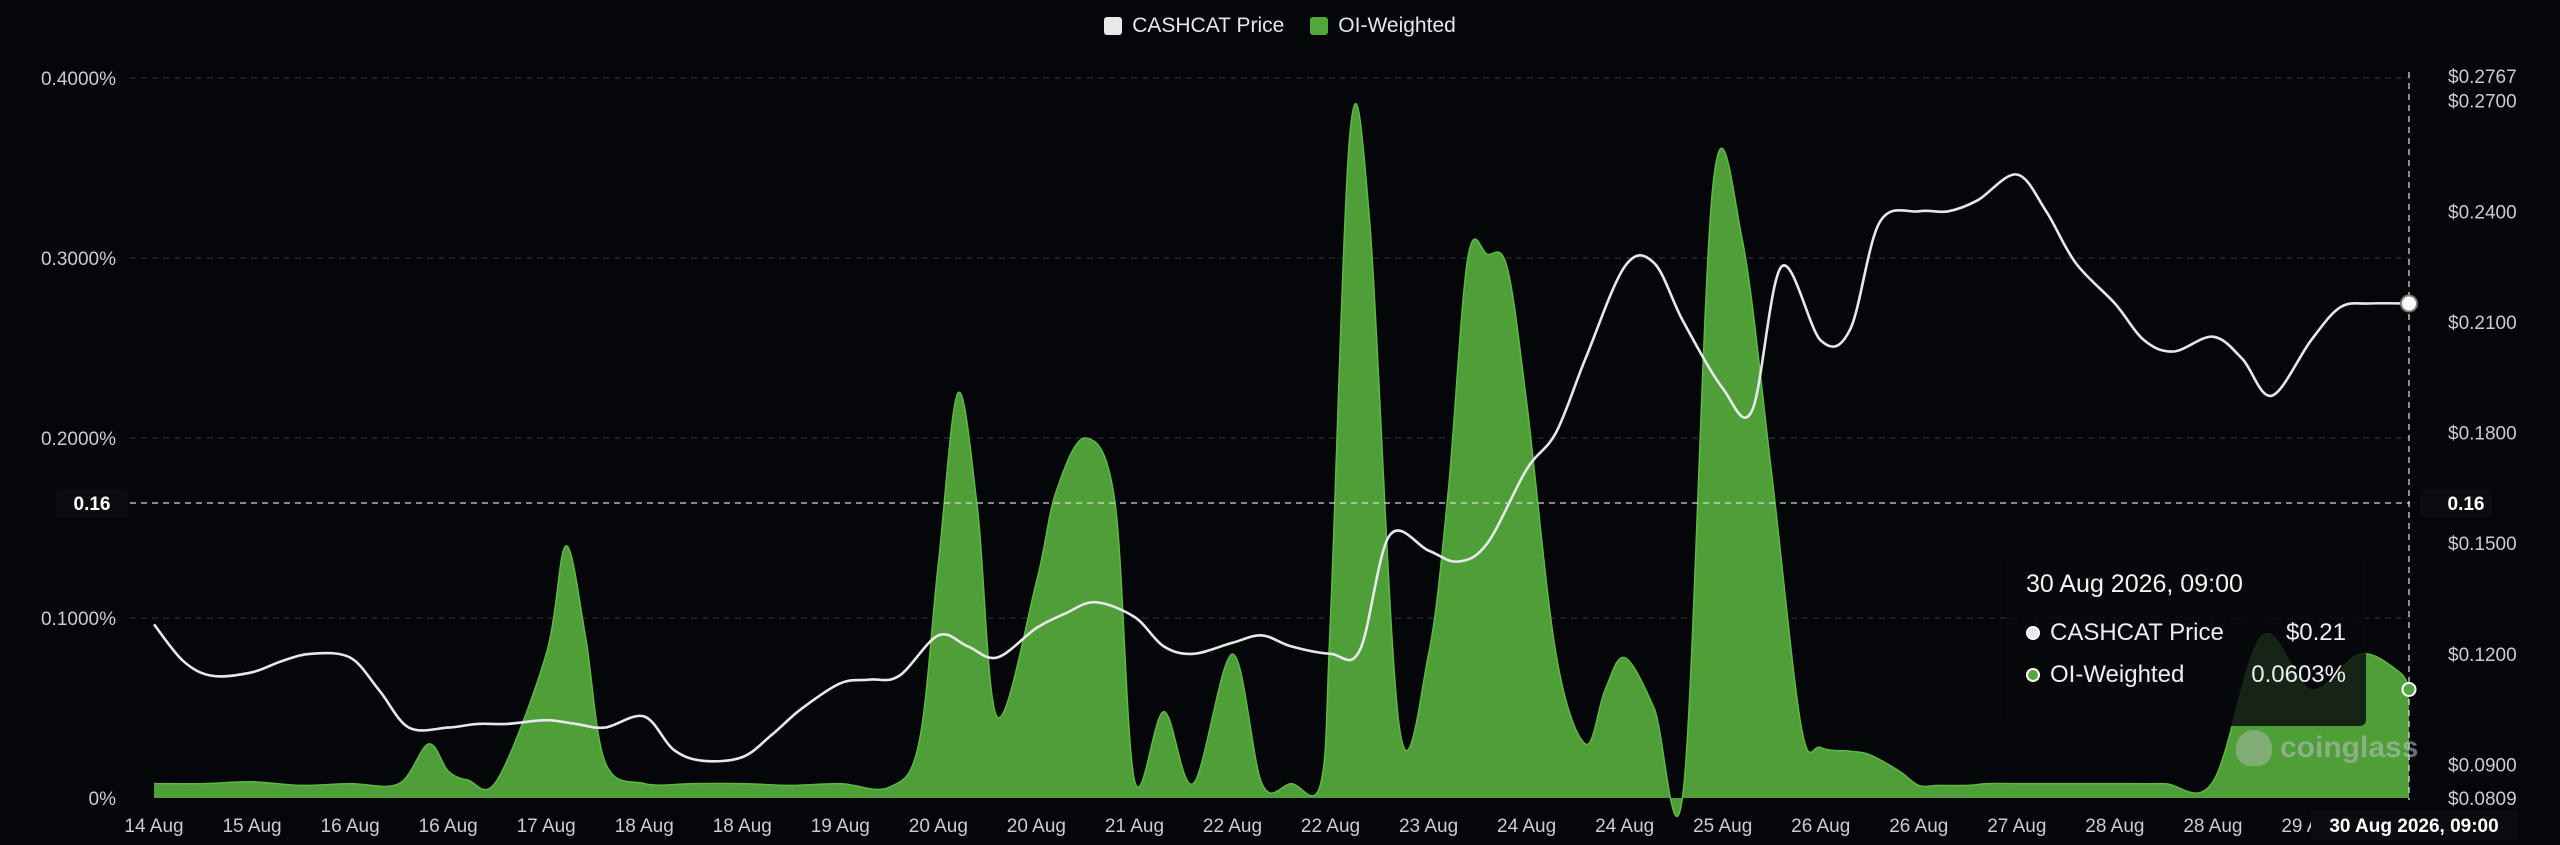  What do you see at coordinates (546, 826) in the screenshot?
I see `x-tick-label: 17 Aug` at bounding box center [546, 826].